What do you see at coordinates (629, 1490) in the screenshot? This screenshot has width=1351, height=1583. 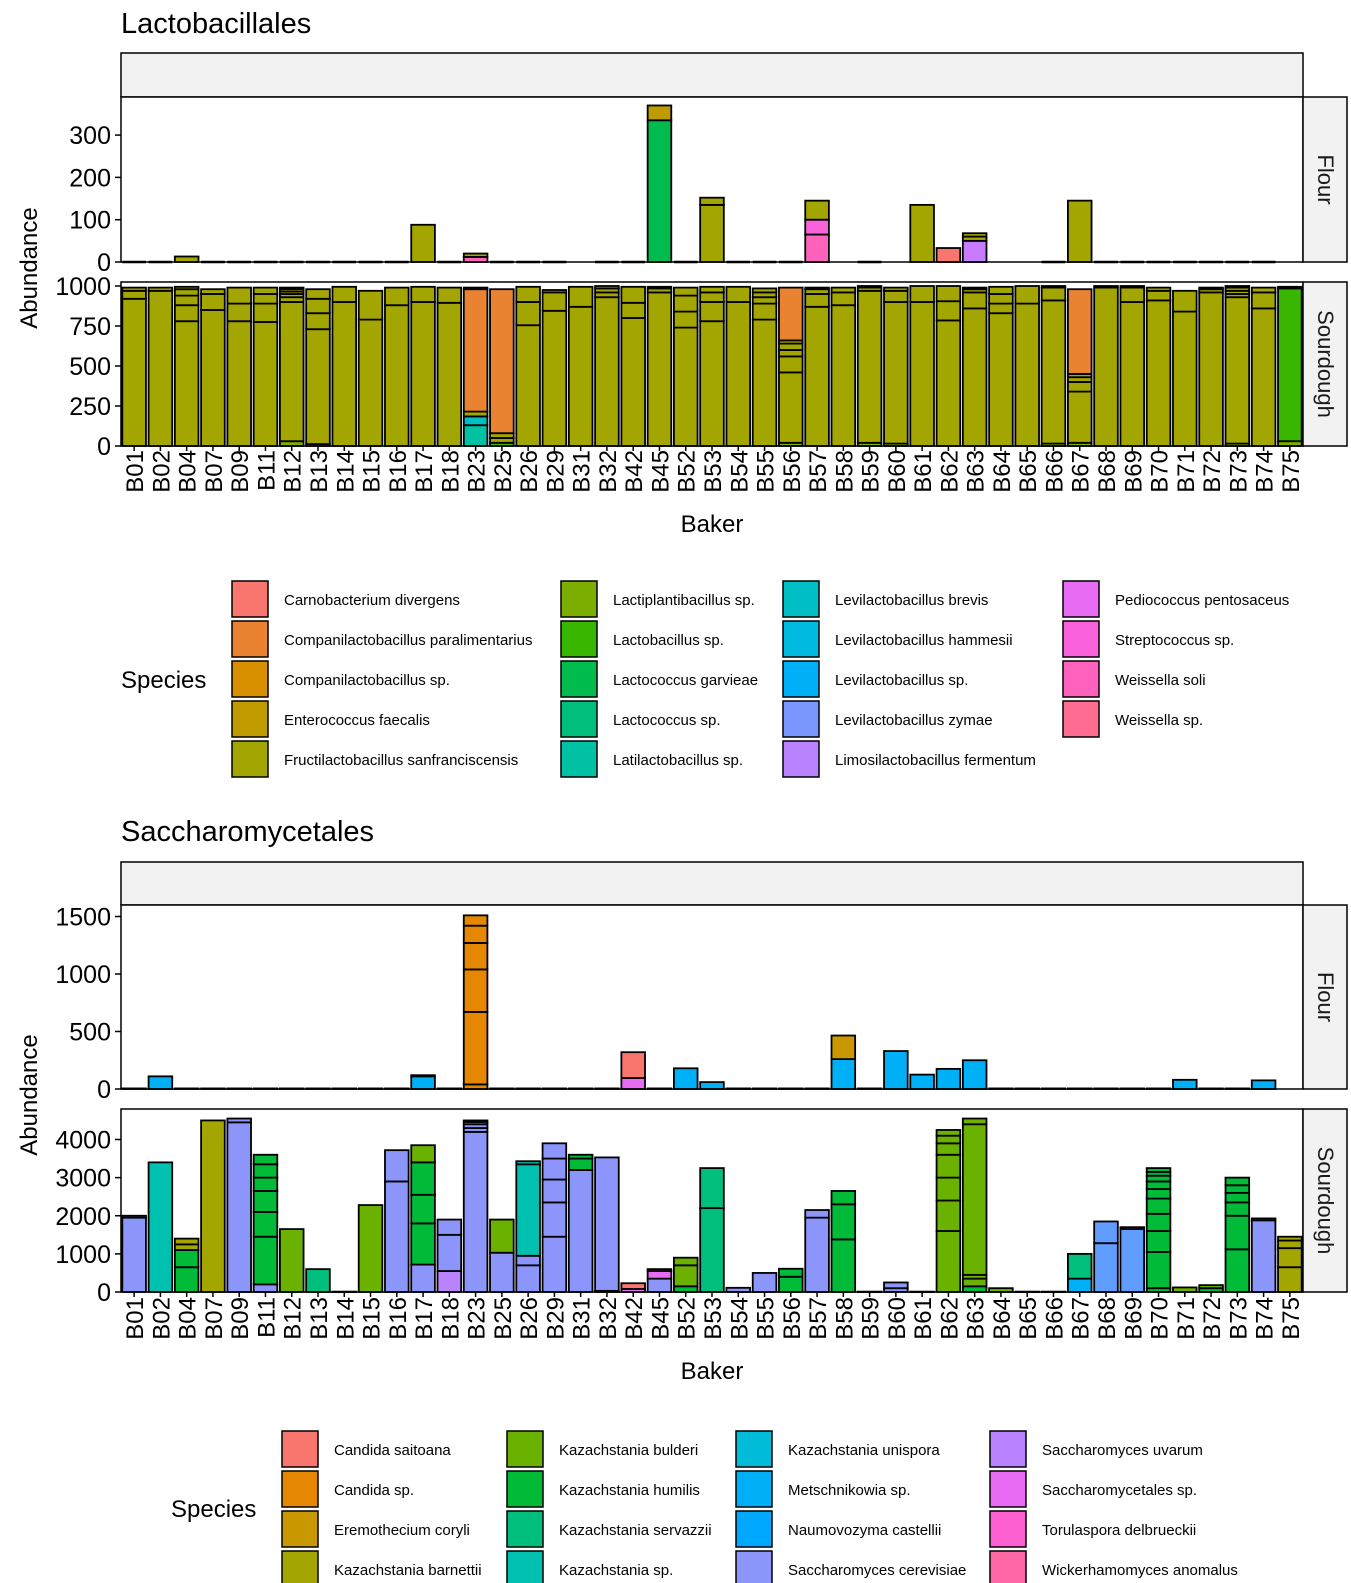 I see `legend-label: Kazachstania humilis` at bounding box center [629, 1490].